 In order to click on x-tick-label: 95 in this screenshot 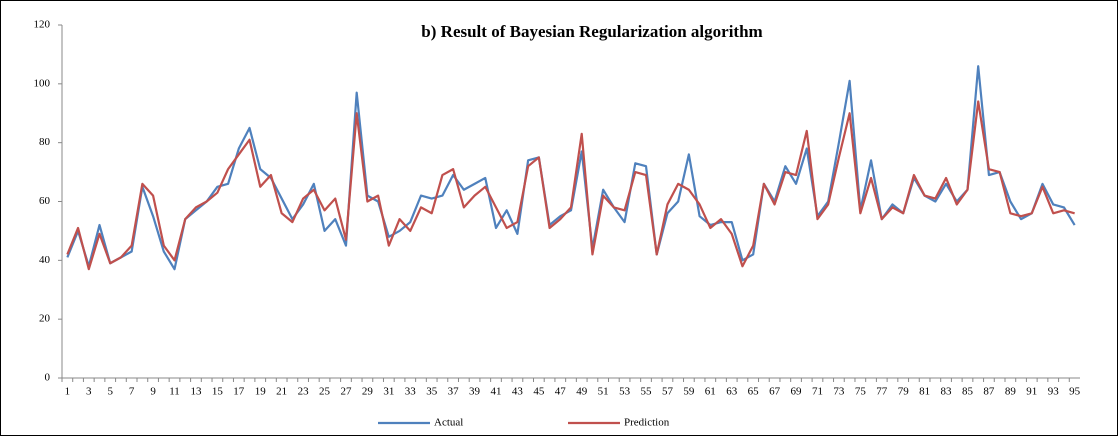, I will do `click(1075, 392)`.